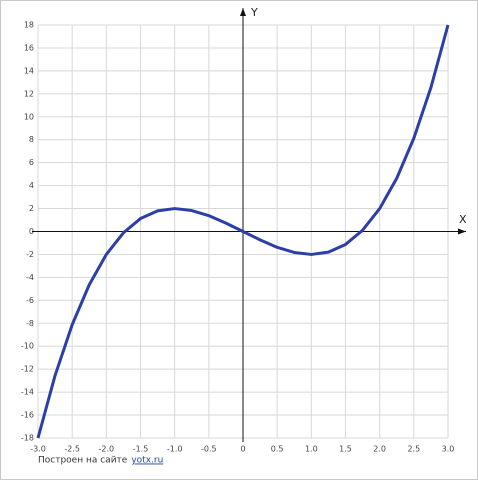 The height and width of the screenshot is (480, 478). I want to click on x-axis-arrow, so click(462, 231).